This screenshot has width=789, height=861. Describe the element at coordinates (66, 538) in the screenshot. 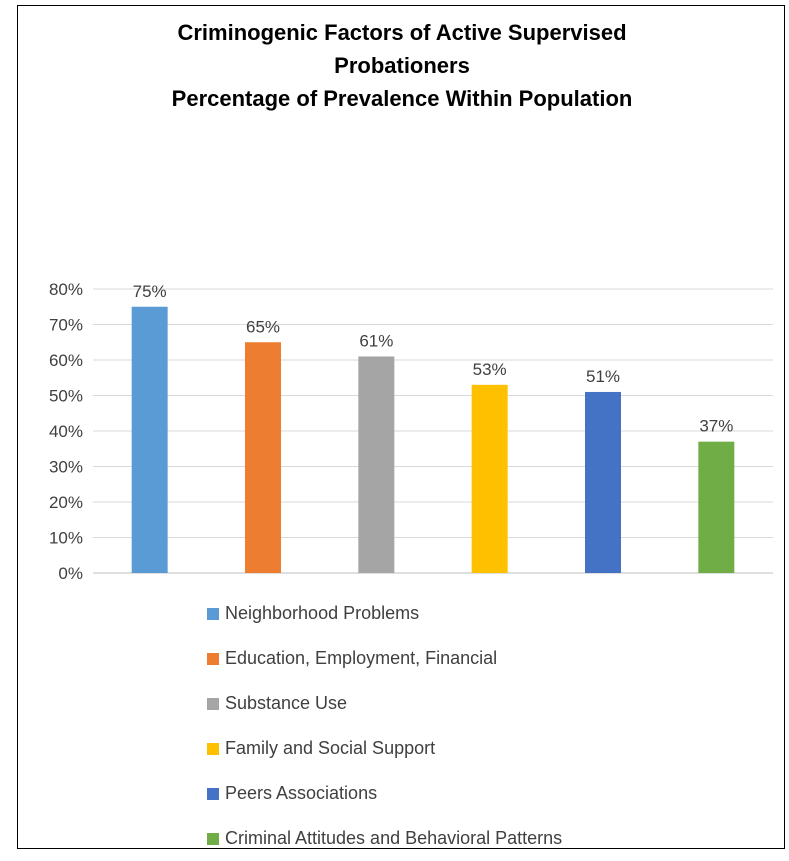

I see `y-tick-label: 10%` at that location.